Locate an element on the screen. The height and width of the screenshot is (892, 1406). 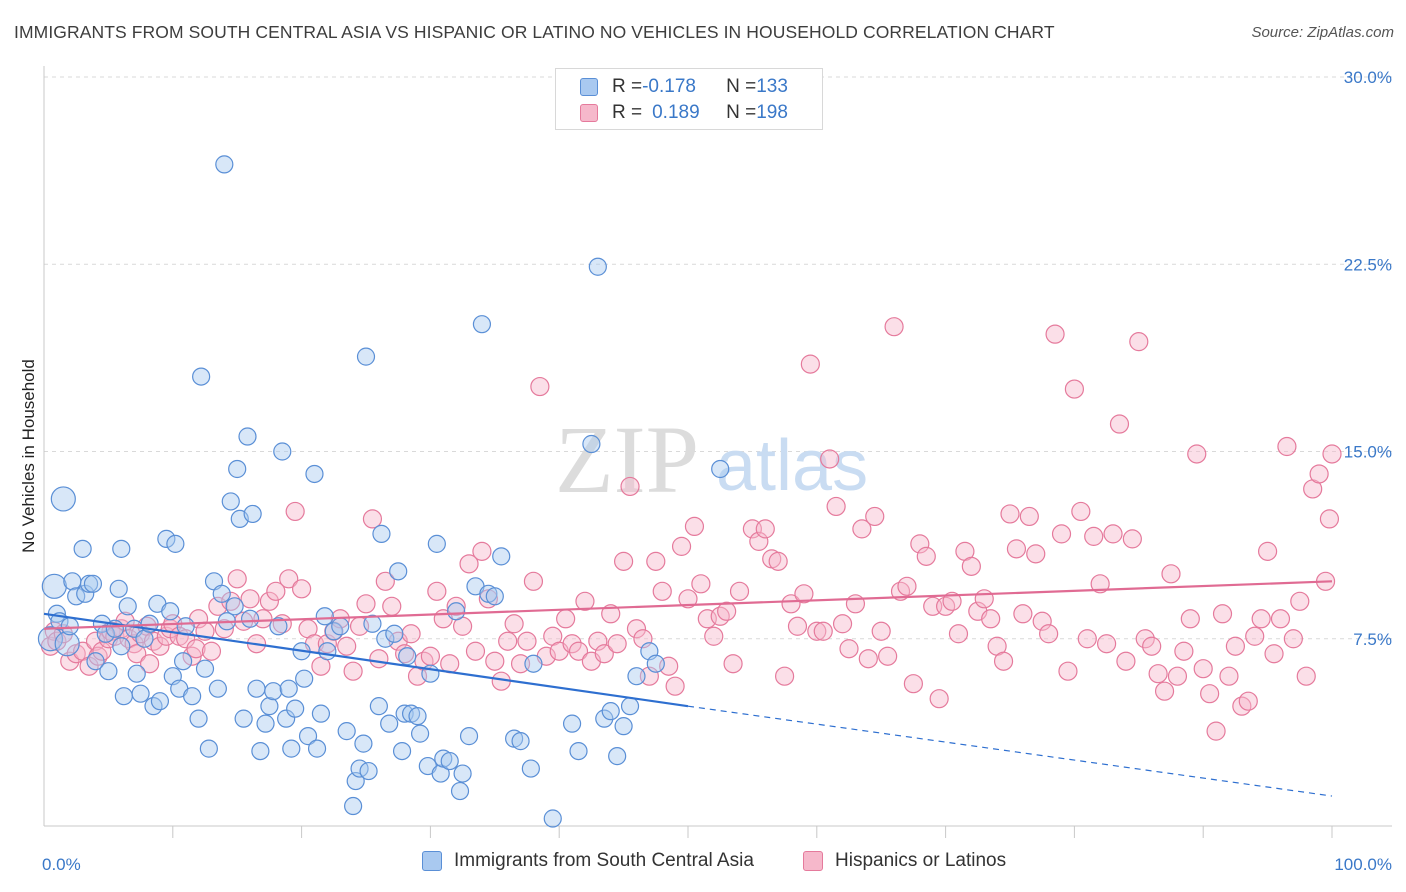
x-tick-labels: 0.0% 100.0% is located at coordinates (717, 864).